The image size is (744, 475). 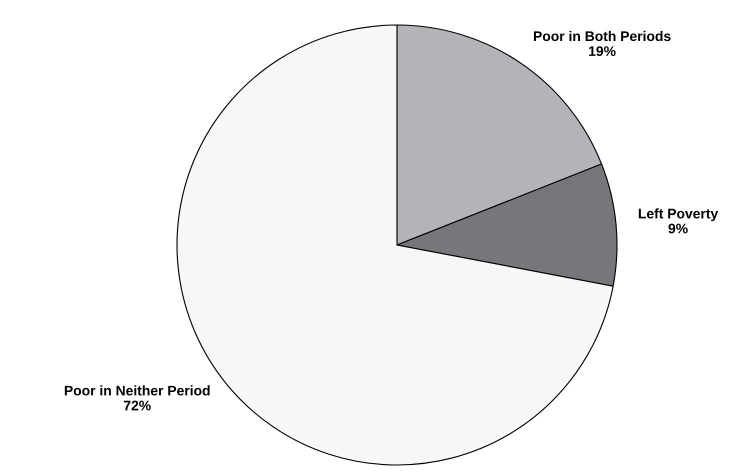 What do you see at coordinates (137, 390) in the screenshot?
I see `slice-label: Poor in Neither Period` at bounding box center [137, 390].